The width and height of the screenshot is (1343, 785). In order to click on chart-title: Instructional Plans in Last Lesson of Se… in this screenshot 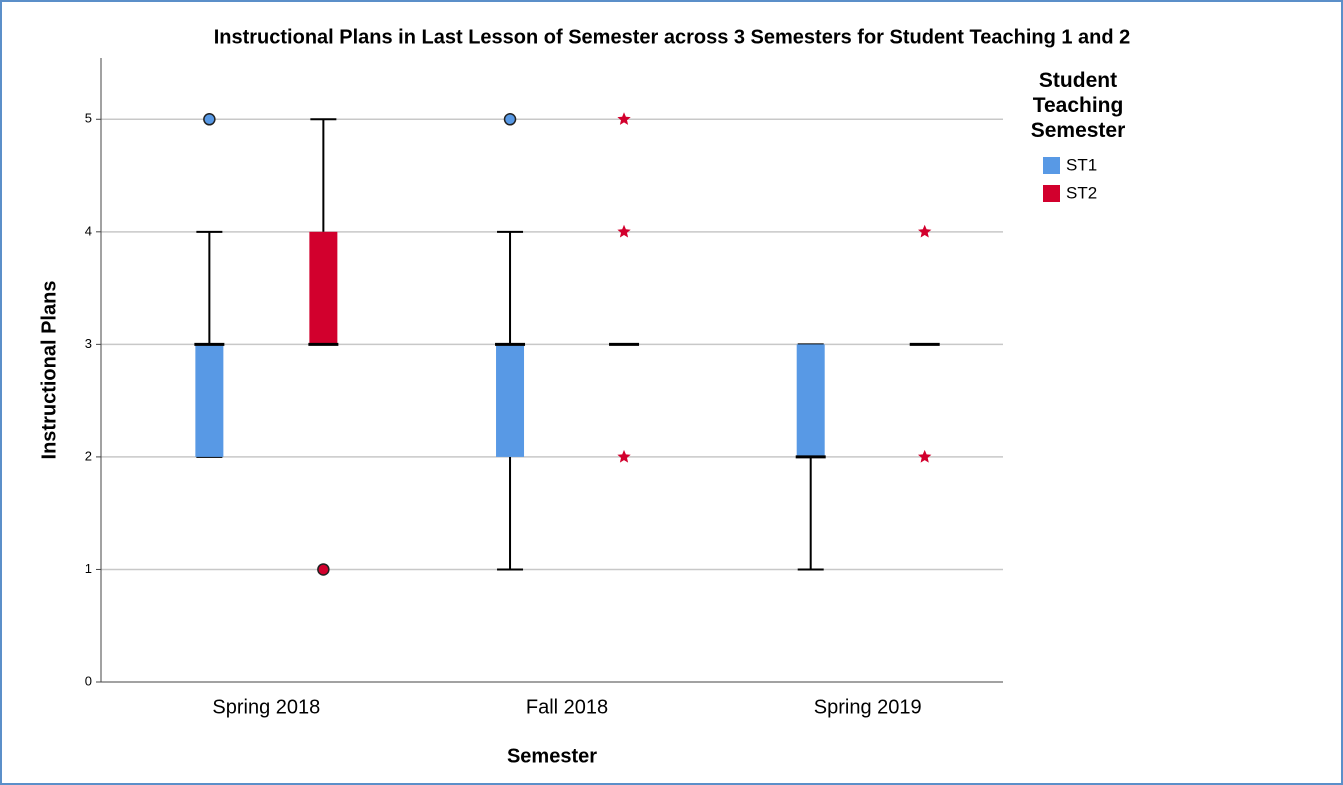, I will do `click(672, 37)`.